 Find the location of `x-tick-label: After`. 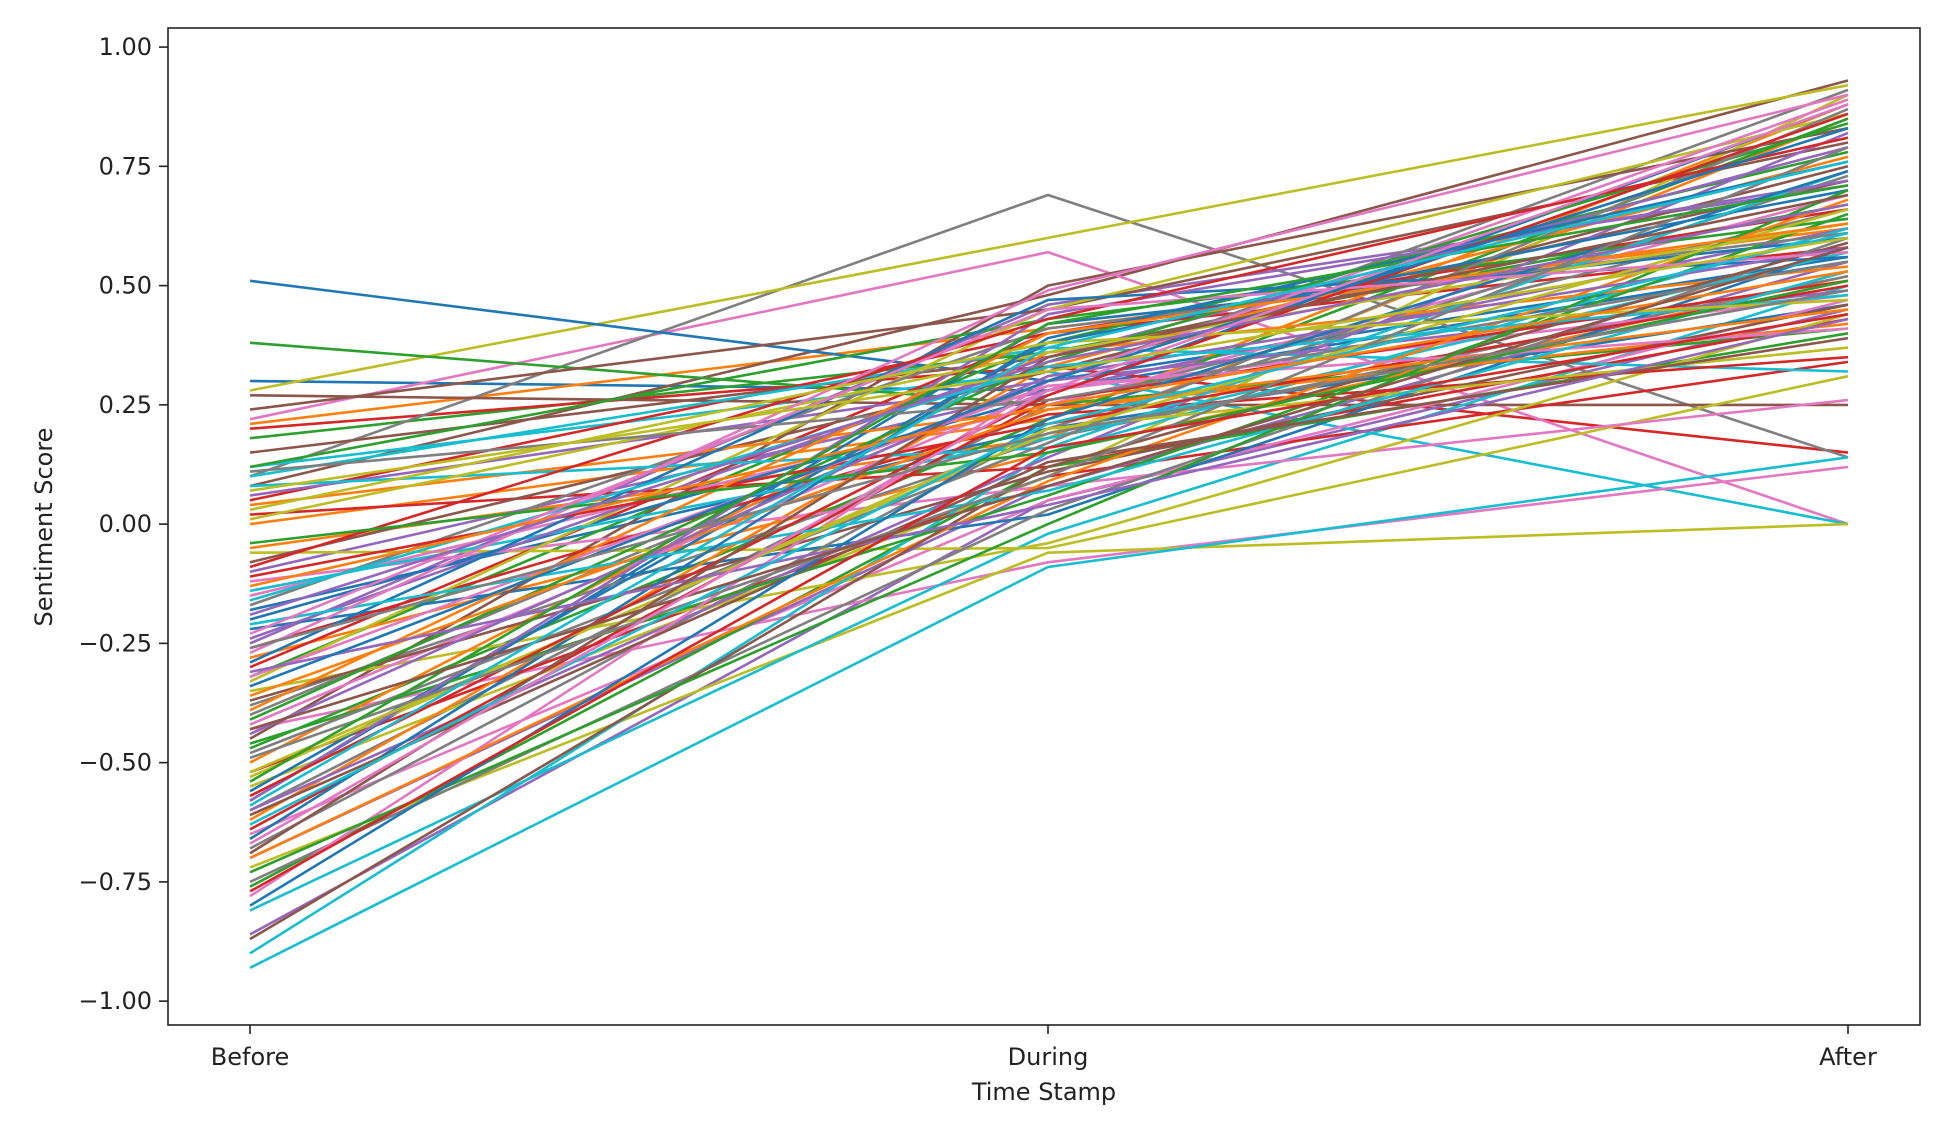

x-tick-label: After is located at coordinates (1848, 1057).